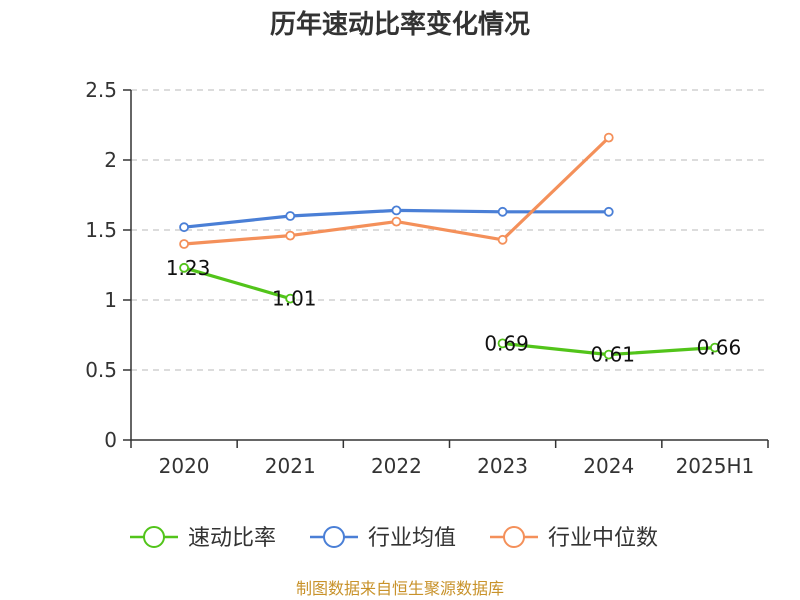 Image resolution: width=800 pixels, height=600 pixels. Describe the element at coordinates (608, 466) in the screenshot. I see `x-tick-label: 2024` at that location.